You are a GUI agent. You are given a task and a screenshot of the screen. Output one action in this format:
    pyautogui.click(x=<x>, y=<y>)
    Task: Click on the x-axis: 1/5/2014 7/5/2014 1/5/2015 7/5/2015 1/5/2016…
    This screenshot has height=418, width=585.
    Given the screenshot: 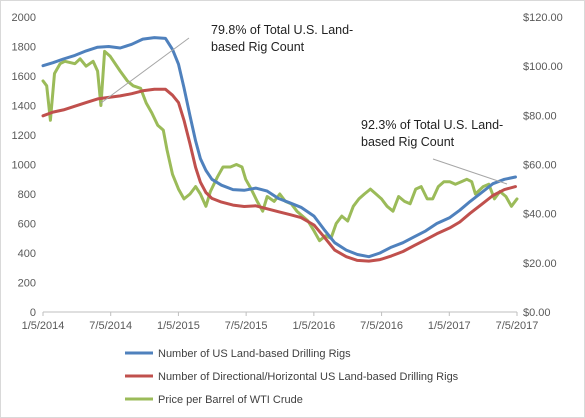 What is the action you would take?
    pyautogui.click(x=280, y=322)
    